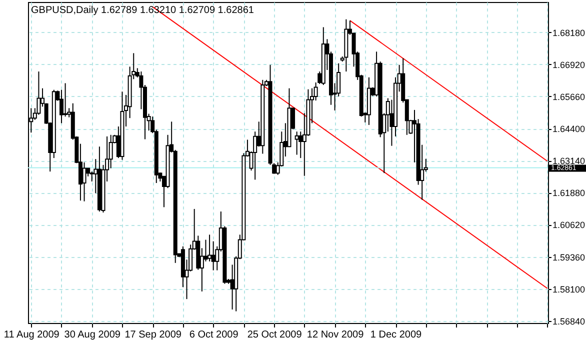 The width and height of the screenshot is (586, 340). What do you see at coordinates (569, 129) in the screenshot?
I see `y-tick-label: 1.64400` at bounding box center [569, 129].